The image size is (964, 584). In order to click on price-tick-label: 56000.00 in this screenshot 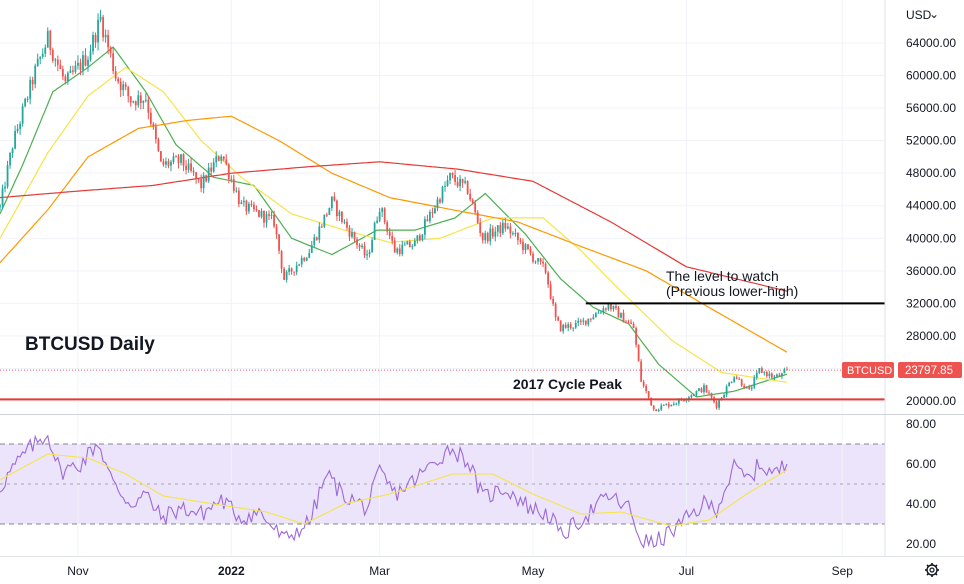, I will do `click(931, 108)`.